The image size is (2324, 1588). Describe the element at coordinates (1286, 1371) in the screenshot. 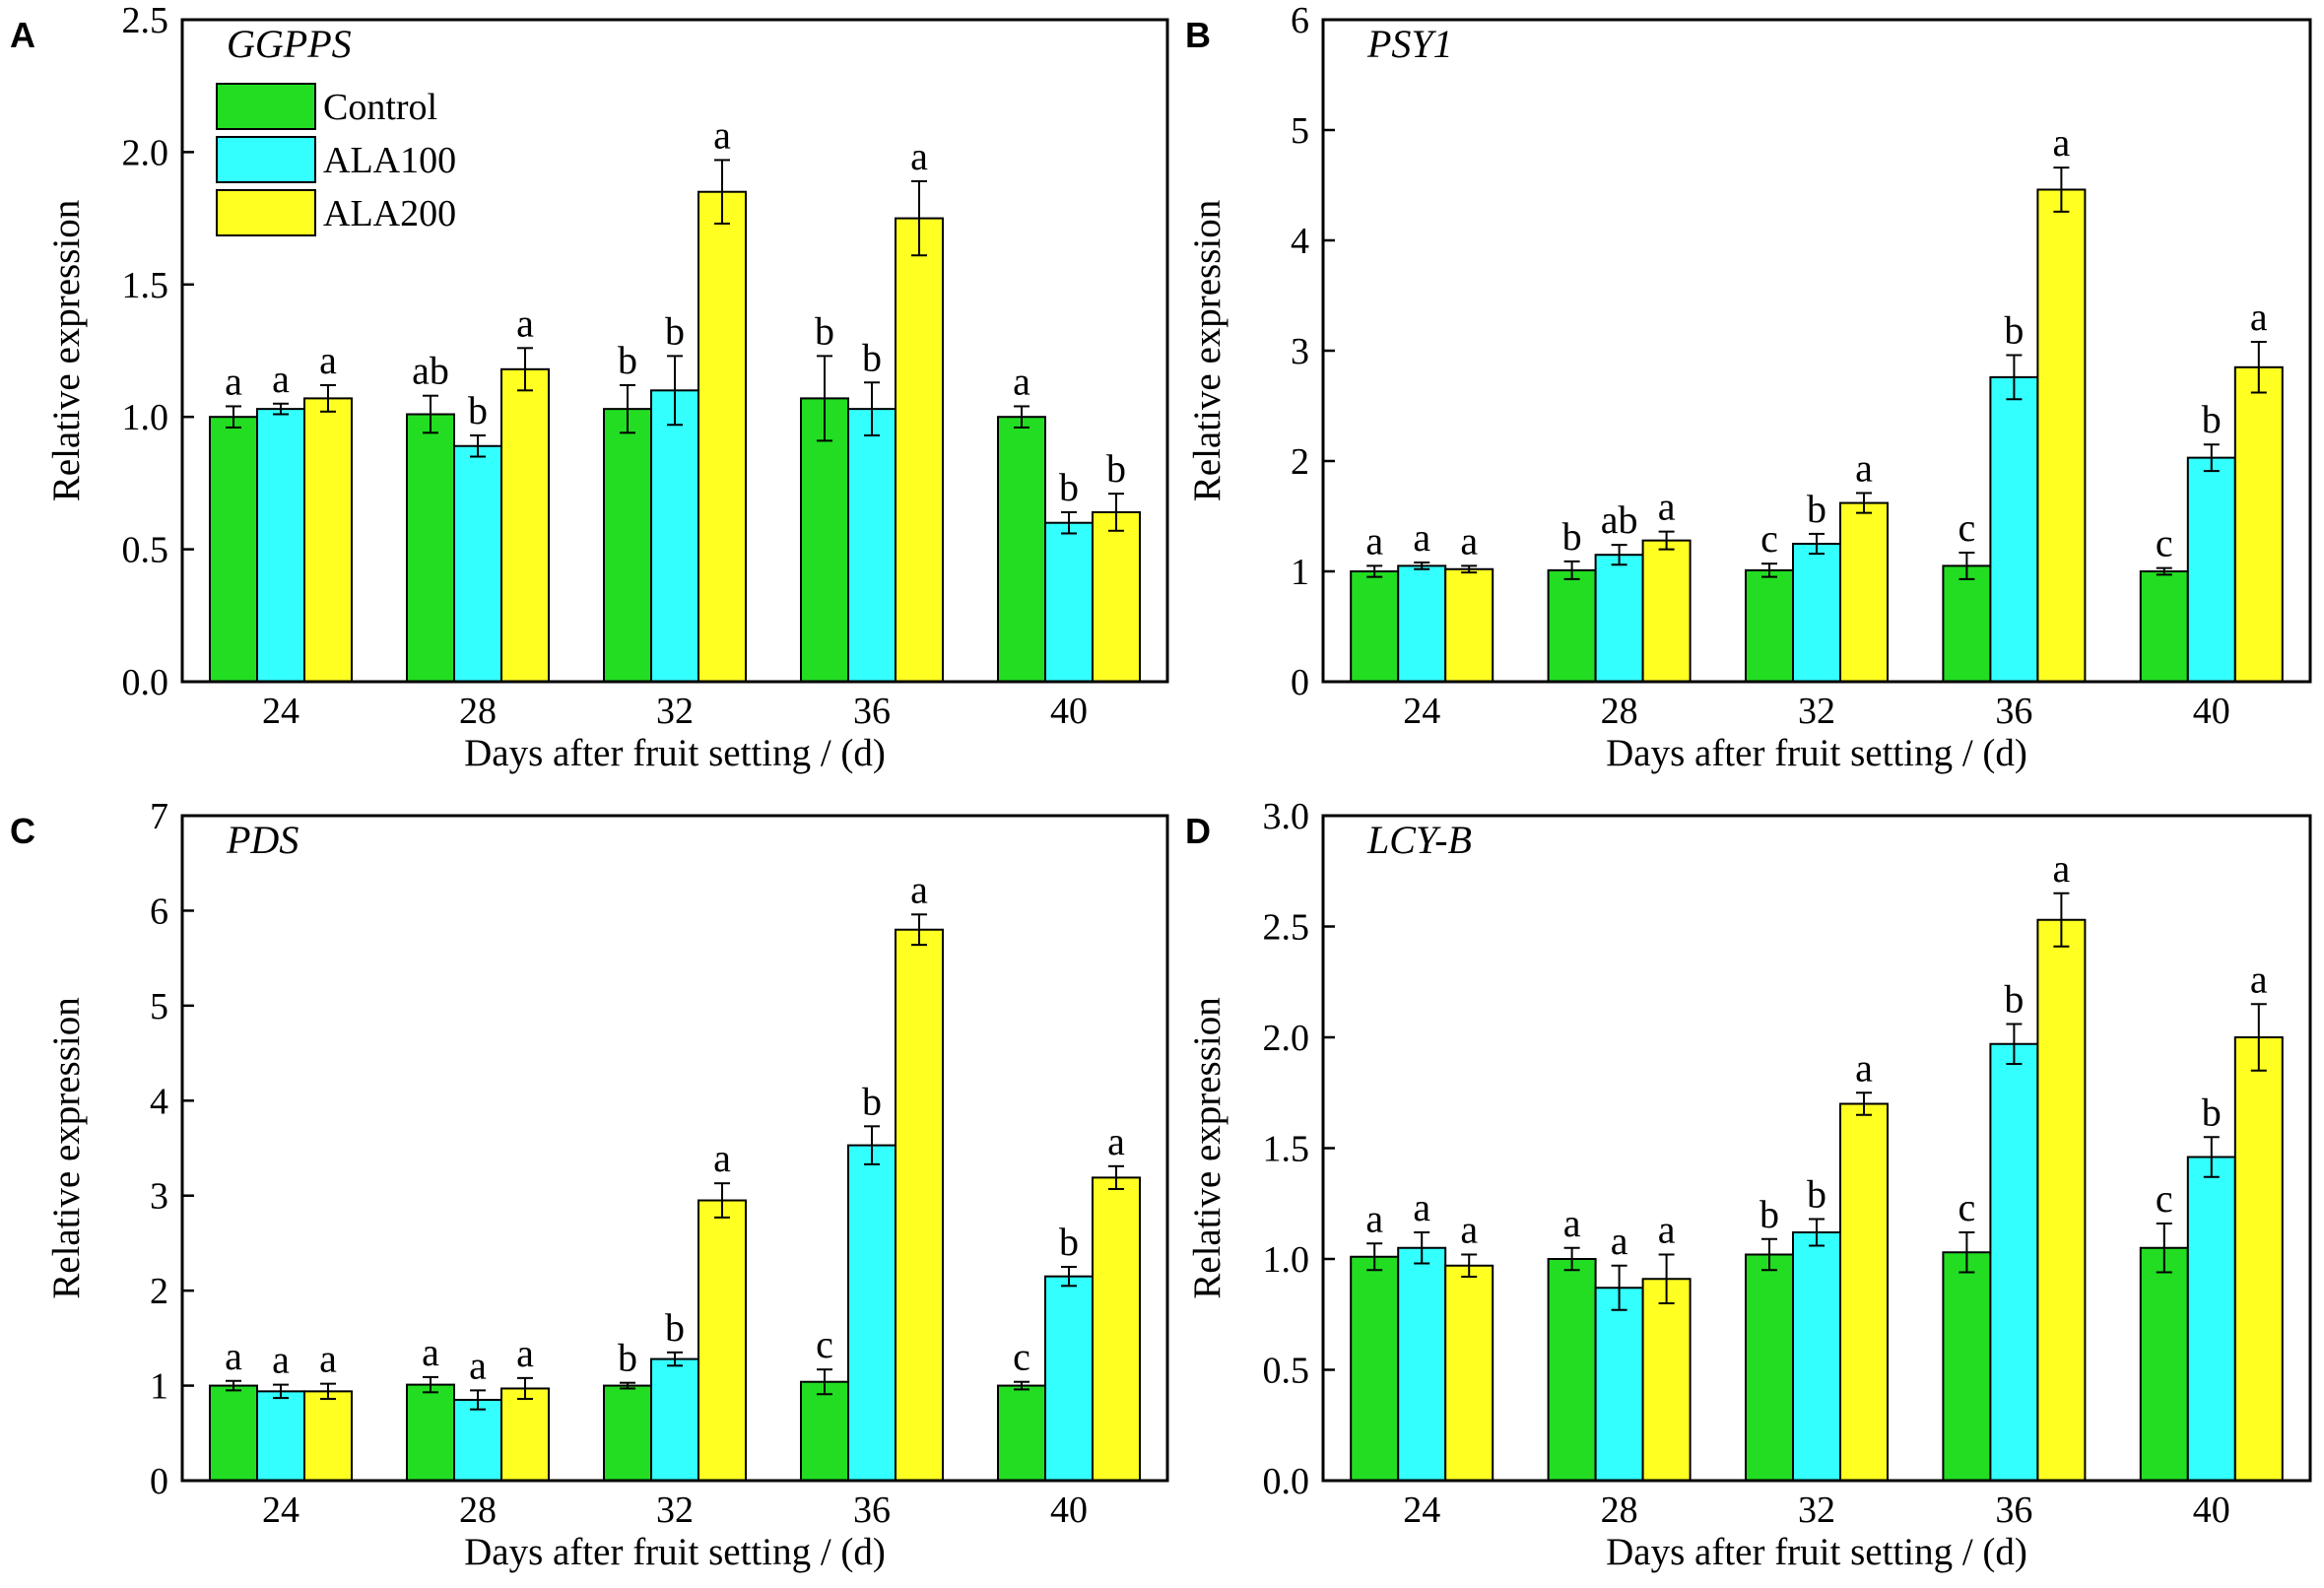

I see `y-tick-label: 0.5` at that location.